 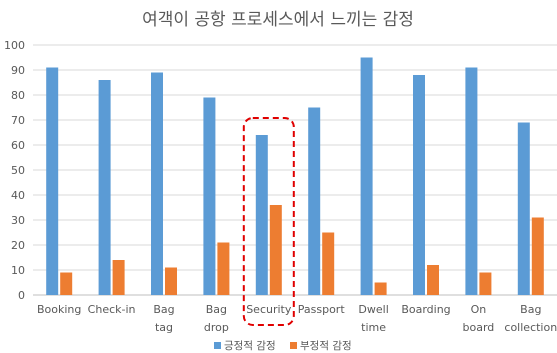 I want to click on x-tick-label: Security, so click(x=269, y=309).